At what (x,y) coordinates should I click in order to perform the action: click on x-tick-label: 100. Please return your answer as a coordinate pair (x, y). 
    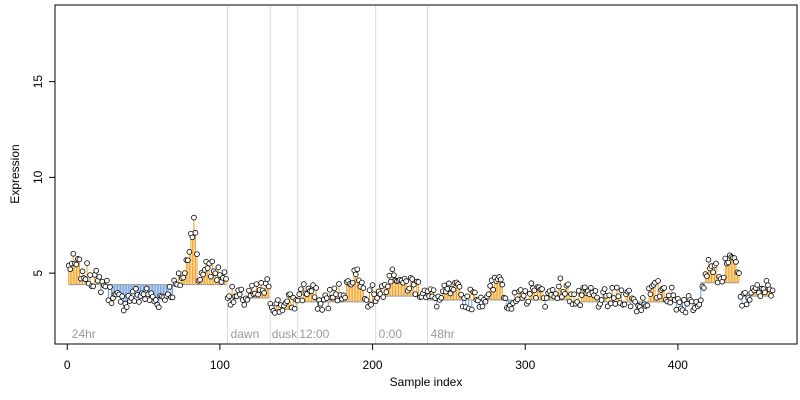
    Looking at the image, I should click on (220, 365).